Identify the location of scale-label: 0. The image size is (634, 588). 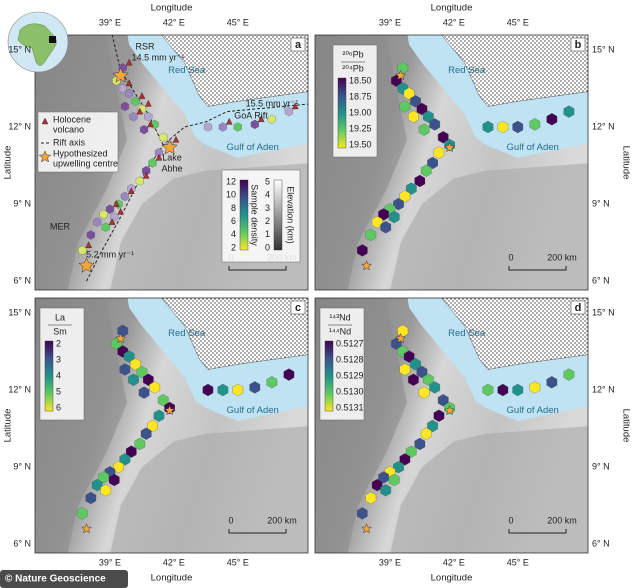
(510, 520).